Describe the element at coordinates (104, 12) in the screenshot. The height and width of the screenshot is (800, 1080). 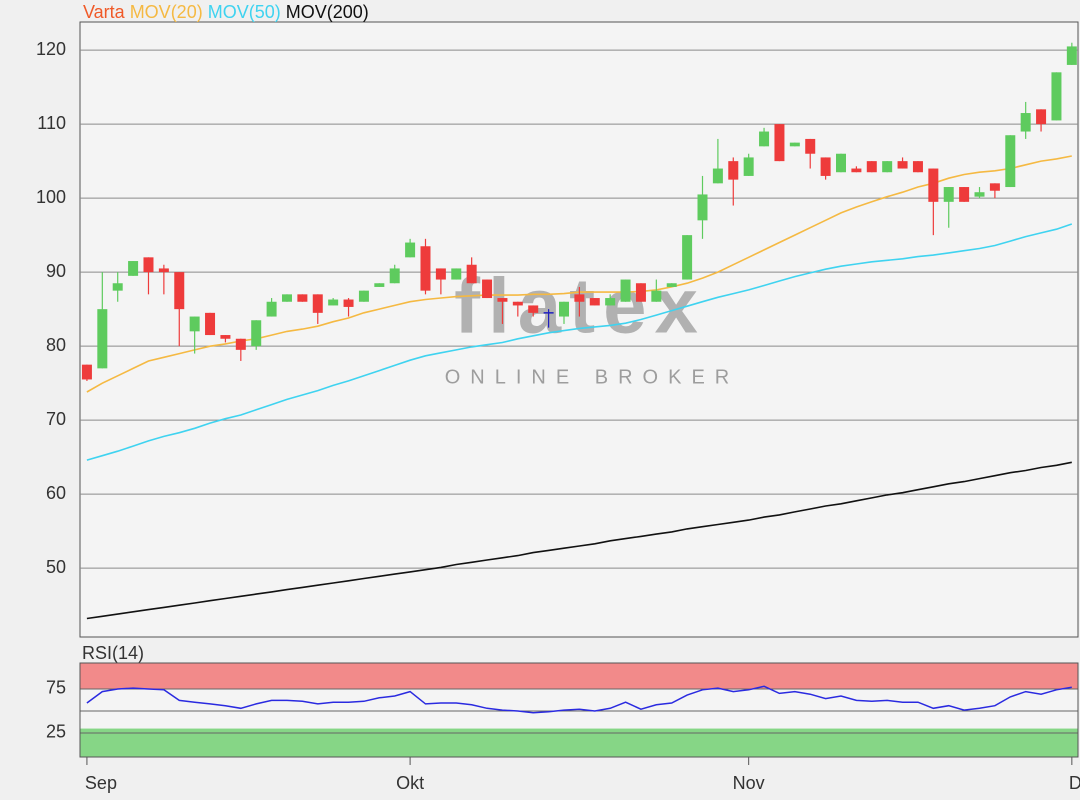
I see `legend-entry: Varta` at that location.